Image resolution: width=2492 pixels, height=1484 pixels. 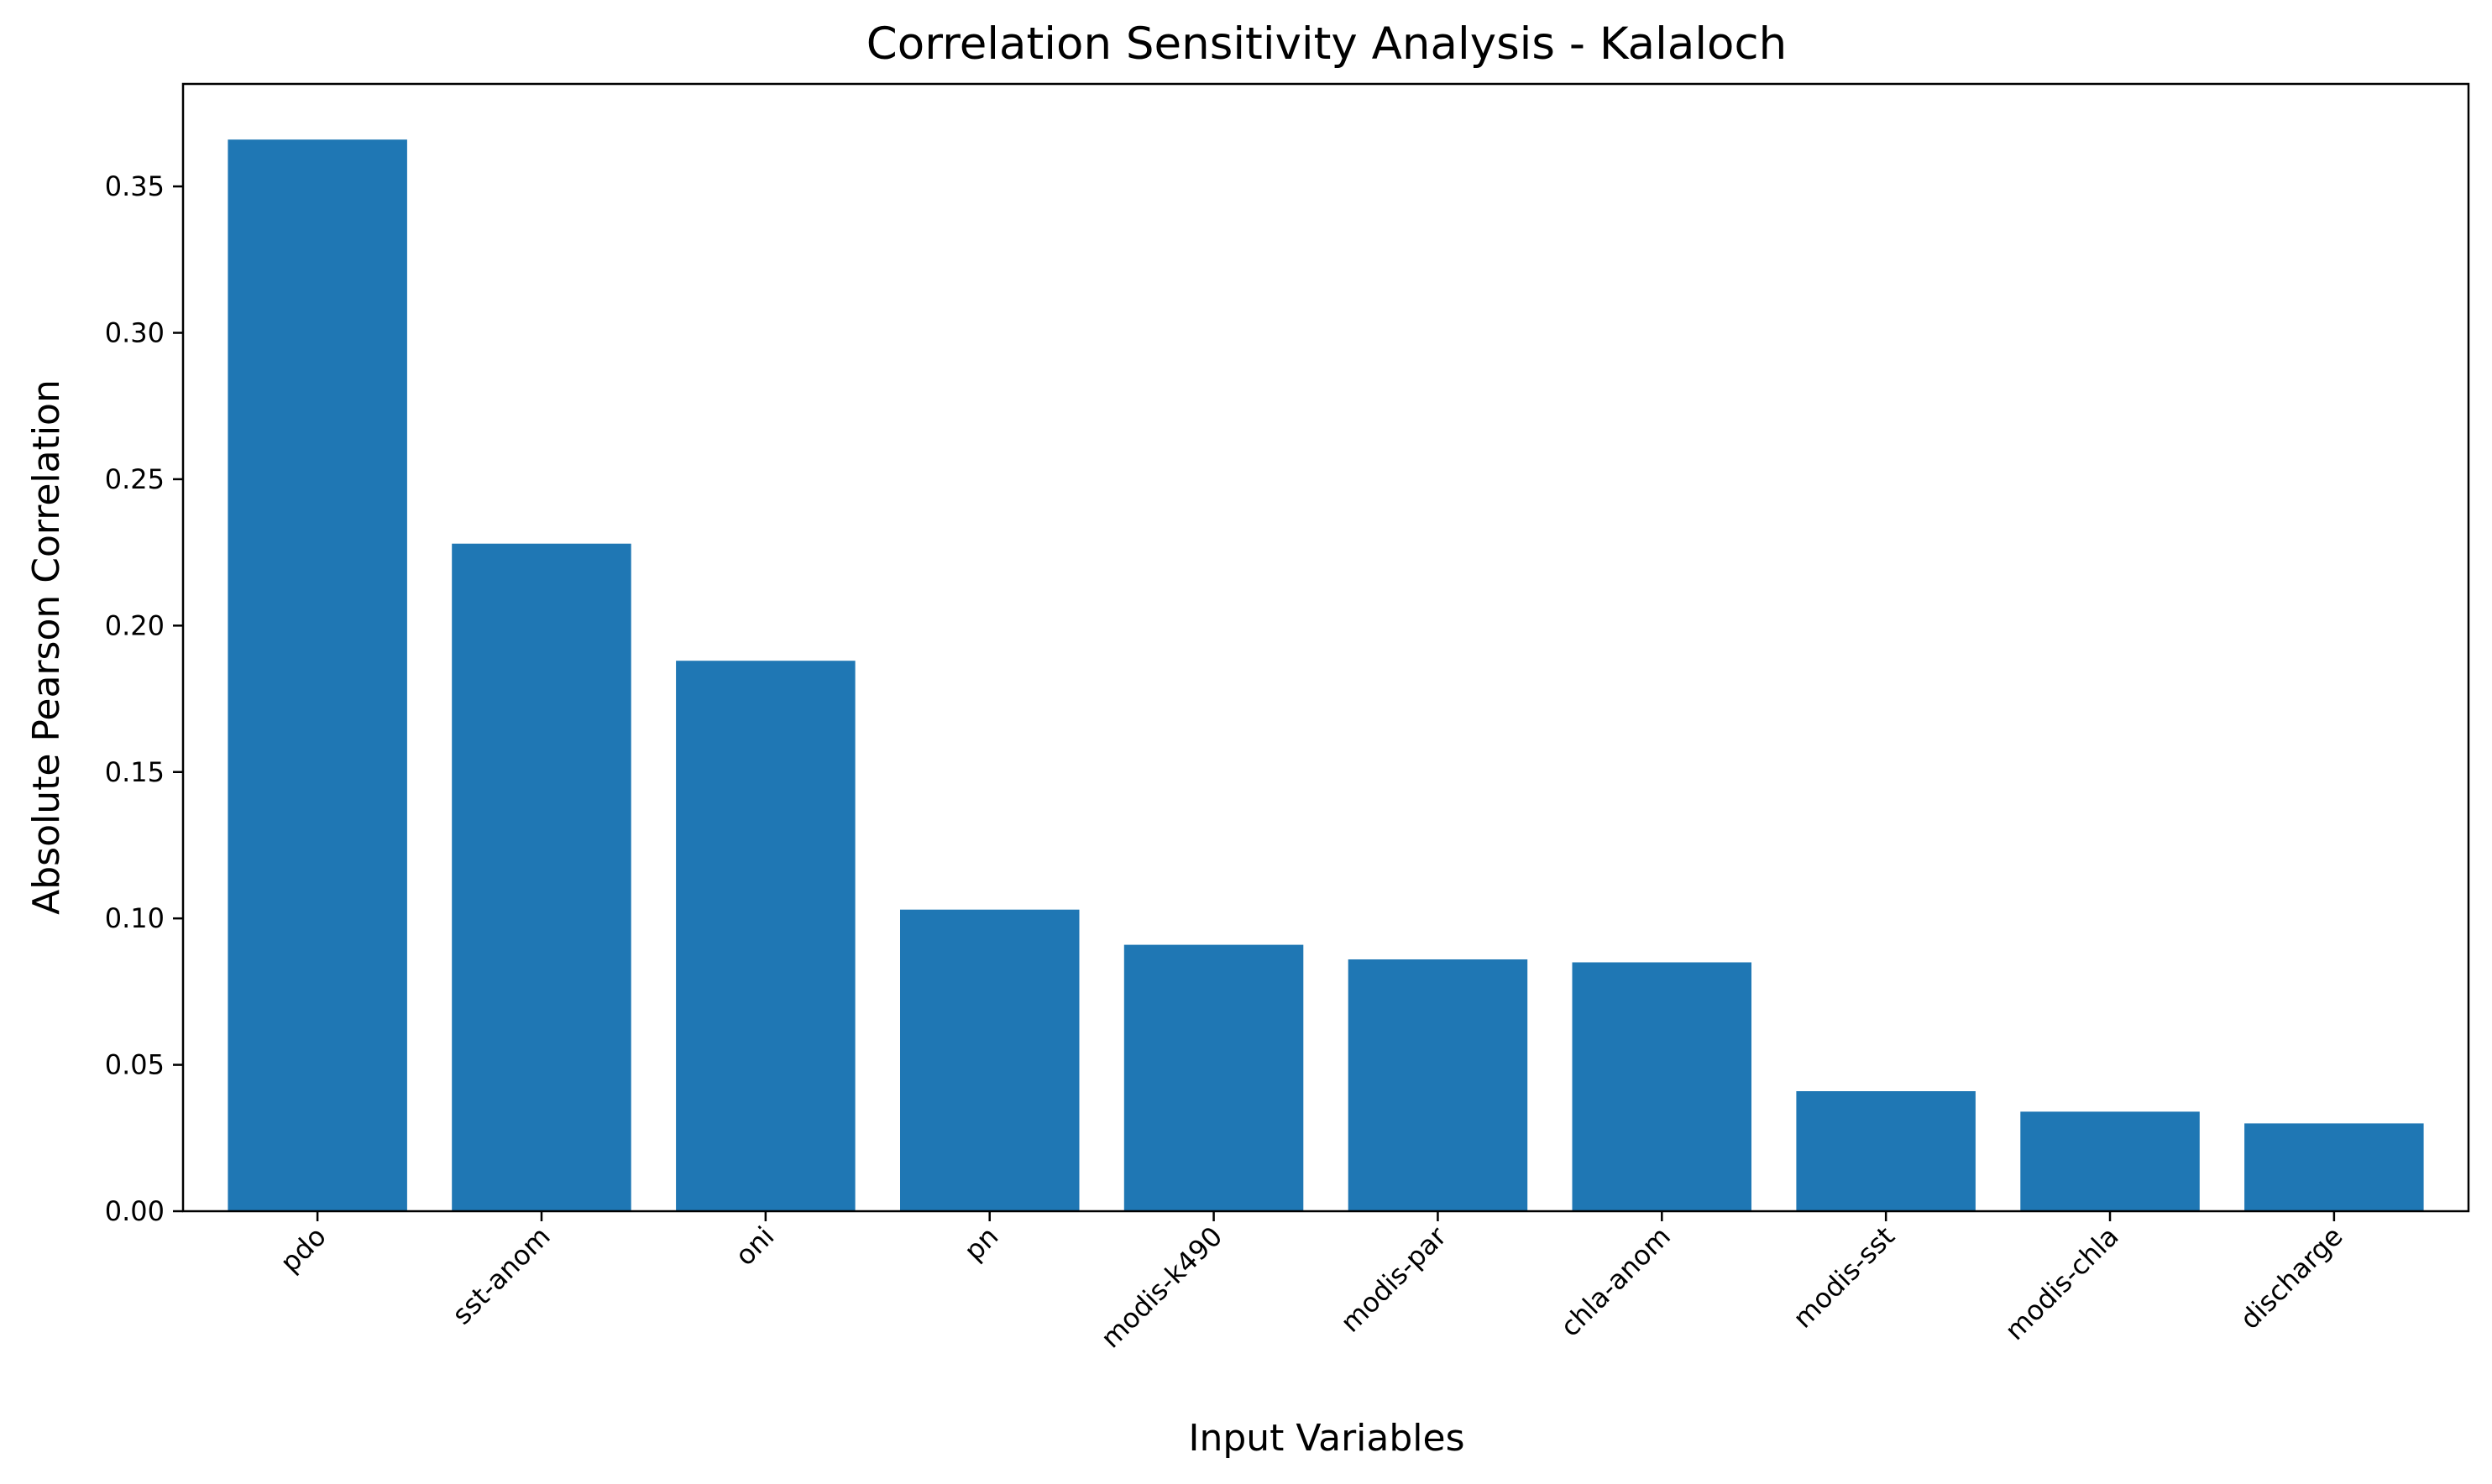 What do you see at coordinates (135, 1065) in the screenshot?
I see `y-tick-label: 0.05` at bounding box center [135, 1065].